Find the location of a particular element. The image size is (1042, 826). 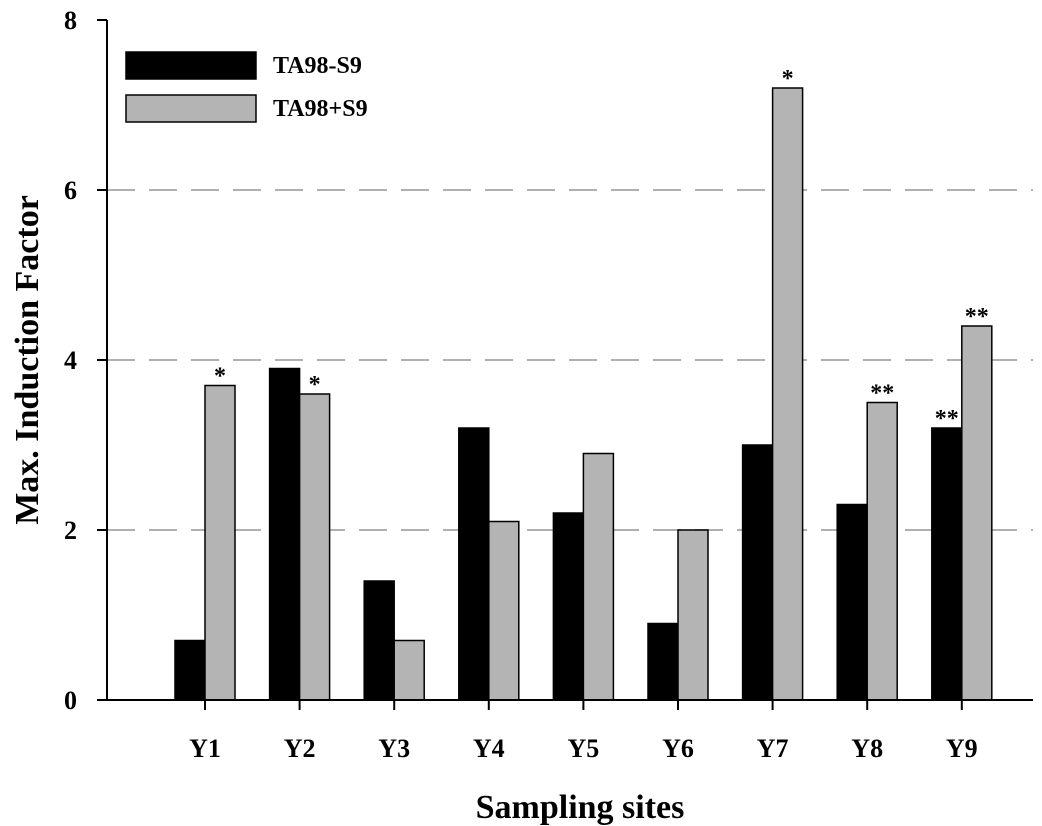

x-tick-label-Y8: Y8 is located at coordinates (867, 748).